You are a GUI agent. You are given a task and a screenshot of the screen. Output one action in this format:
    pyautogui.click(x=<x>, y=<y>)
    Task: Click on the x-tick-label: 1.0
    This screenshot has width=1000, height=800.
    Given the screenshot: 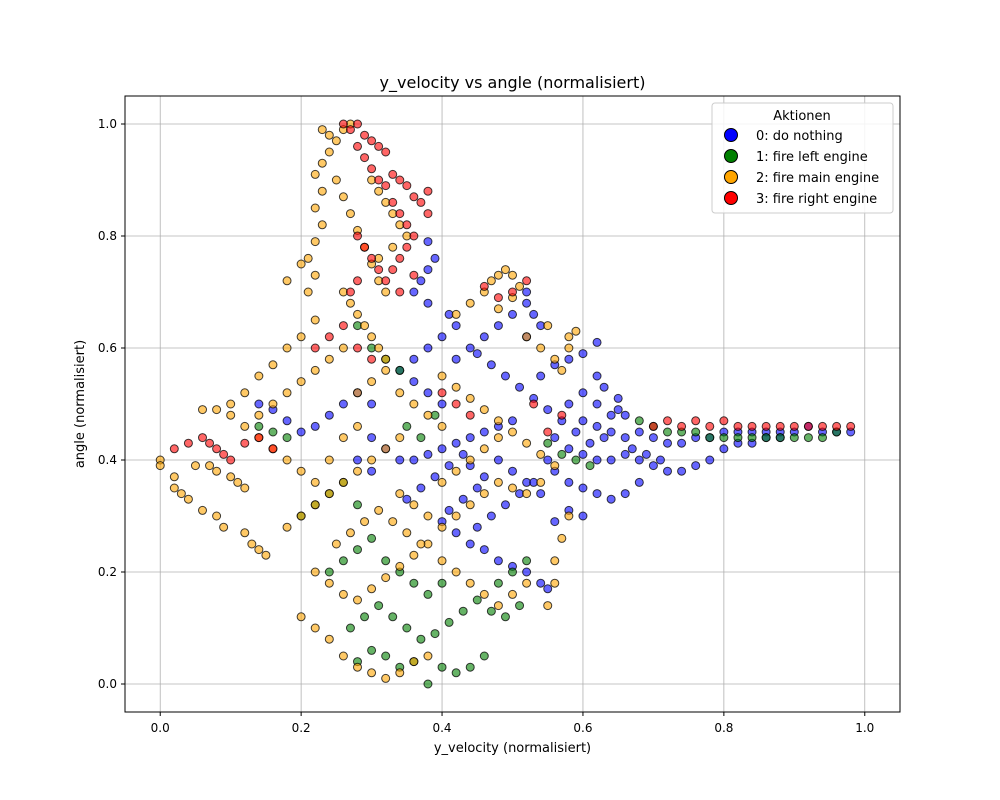 What is the action you would take?
    pyautogui.click(x=864, y=728)
    